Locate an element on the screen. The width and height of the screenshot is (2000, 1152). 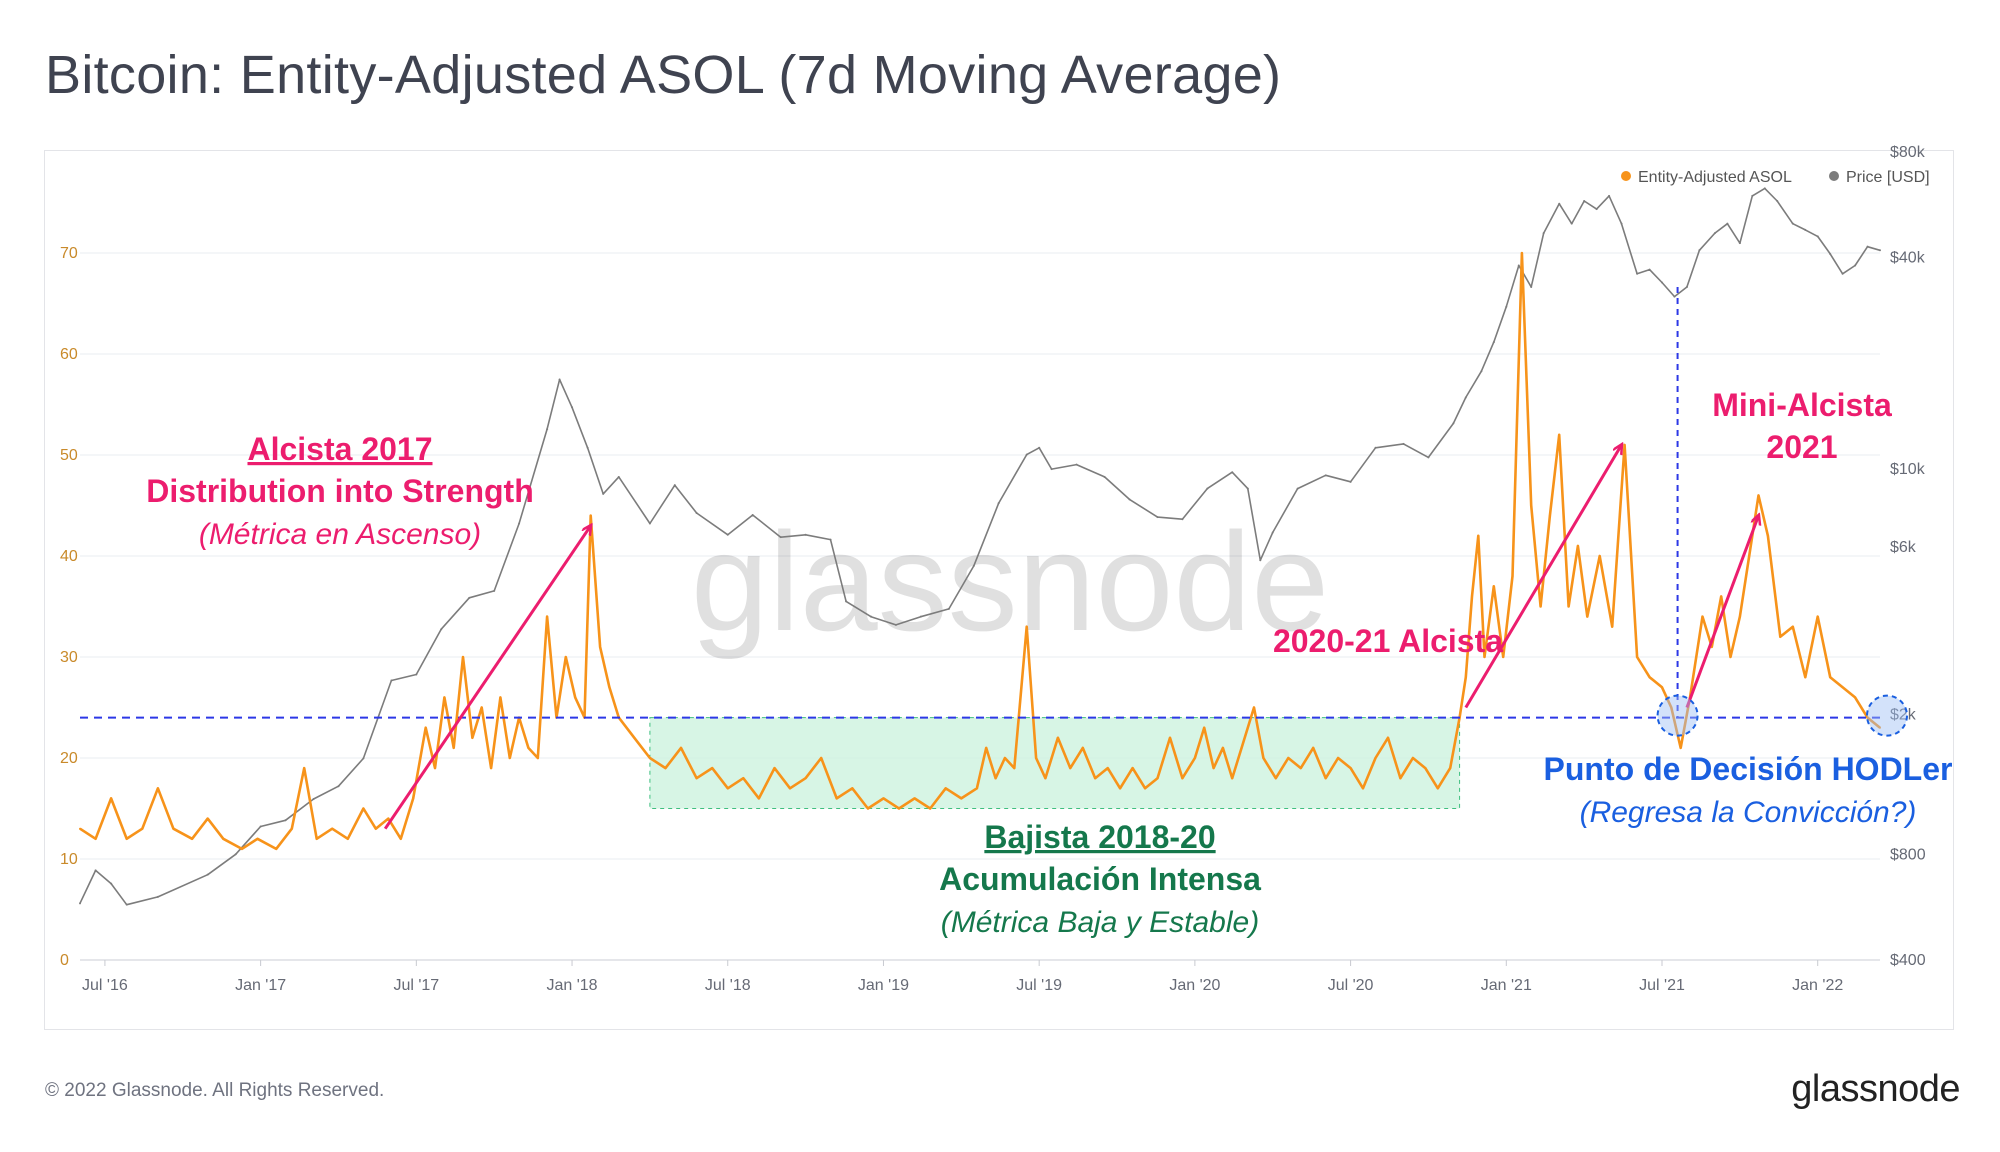
annotation-hodl-decision-line: (Regresa la Convicción?) is located at coordinates (1748, 812).